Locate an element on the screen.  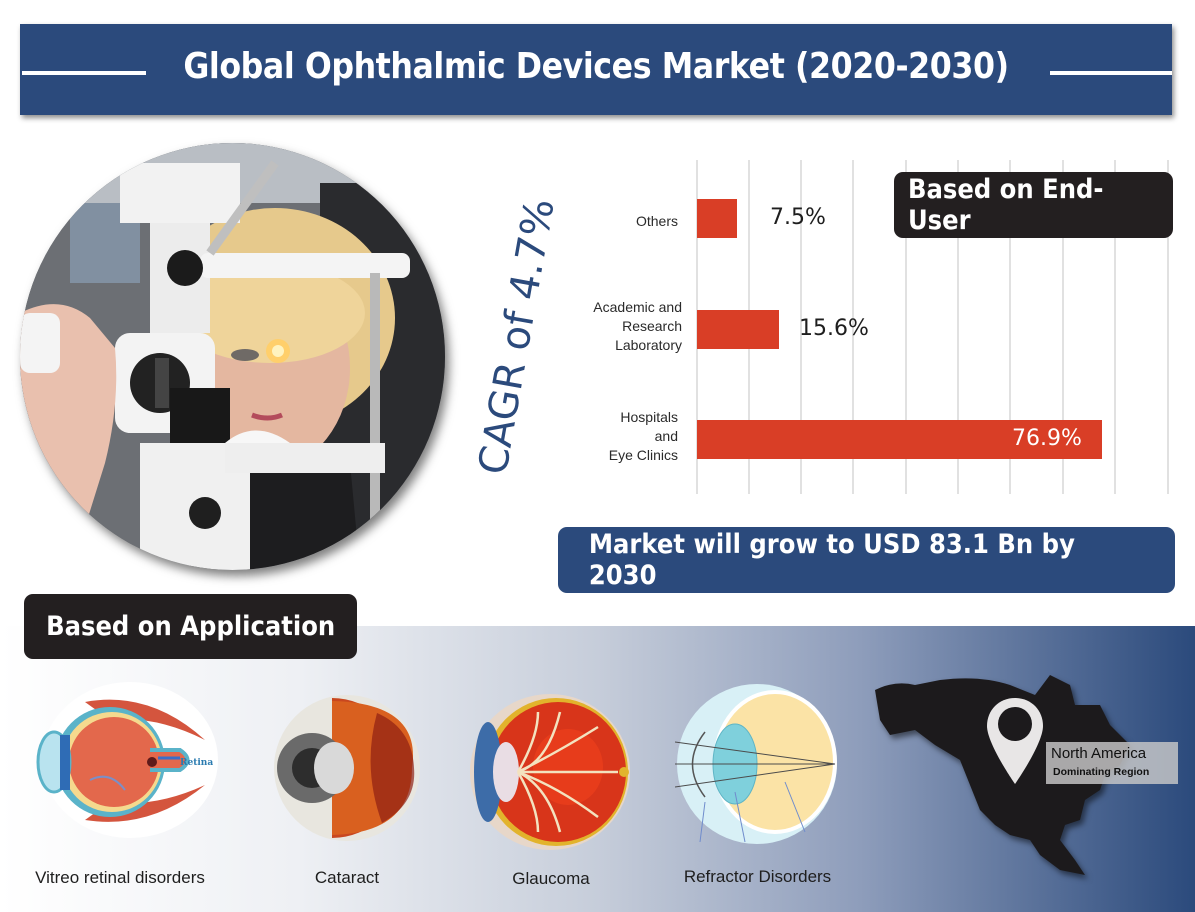
market-forecast-callout: Market will grow to USD 83.1 Bn by 2030 is located at coordinates (866, 560).